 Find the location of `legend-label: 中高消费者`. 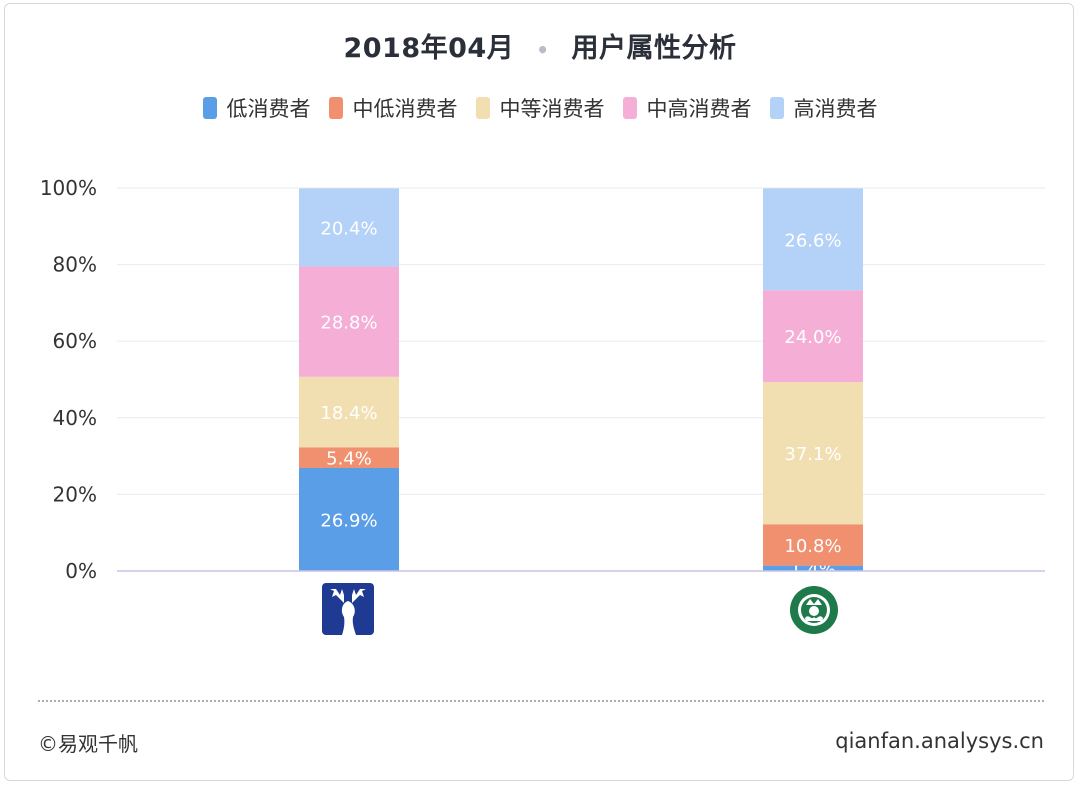

legend-label: 中高消费者 is located at coordinates (699, 109).